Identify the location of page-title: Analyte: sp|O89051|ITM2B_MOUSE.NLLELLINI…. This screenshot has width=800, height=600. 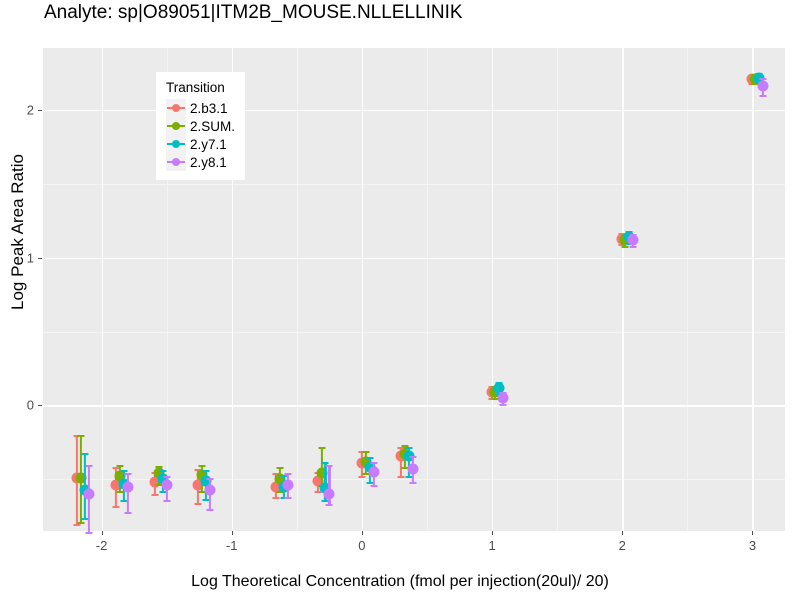
(253, 12).